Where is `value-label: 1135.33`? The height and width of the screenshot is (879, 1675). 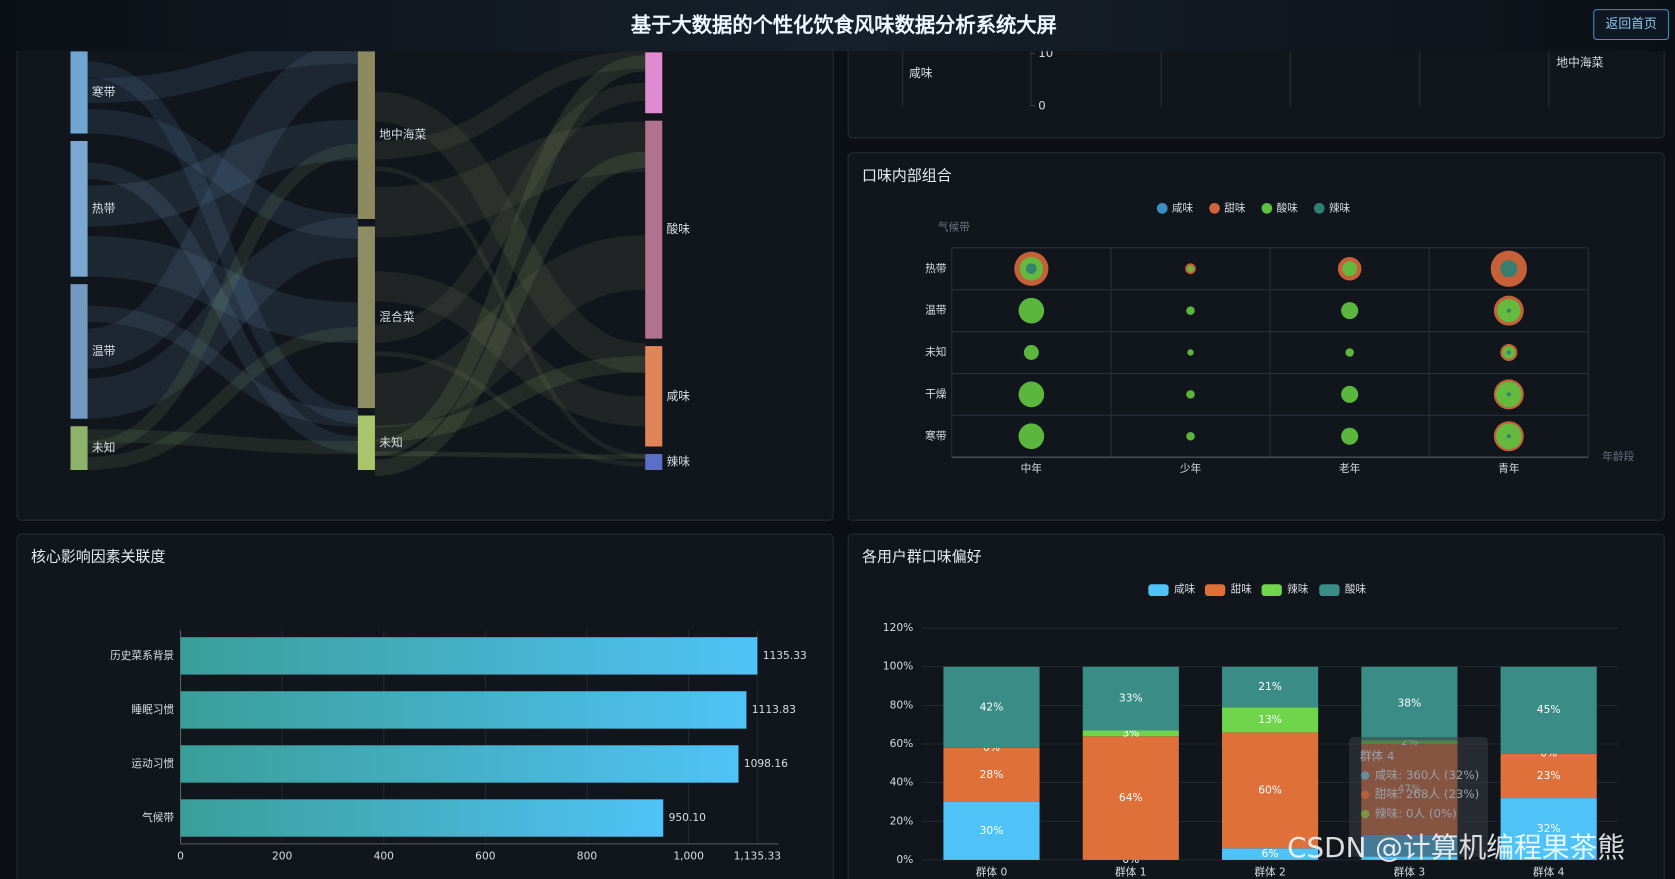
value-label: 1135.33 is located at coordinates (785, 655).